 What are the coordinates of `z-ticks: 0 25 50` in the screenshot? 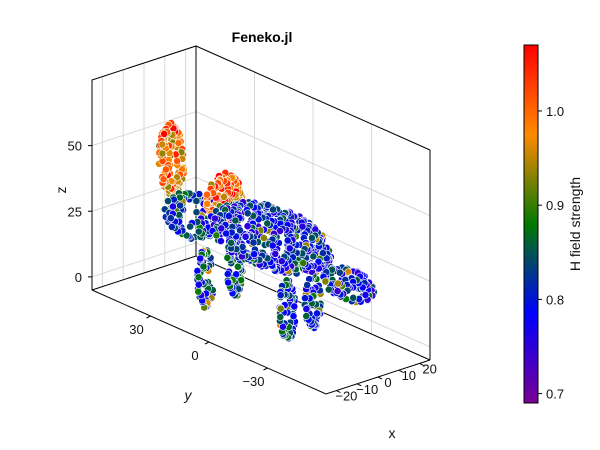 It's located at (80, 212).